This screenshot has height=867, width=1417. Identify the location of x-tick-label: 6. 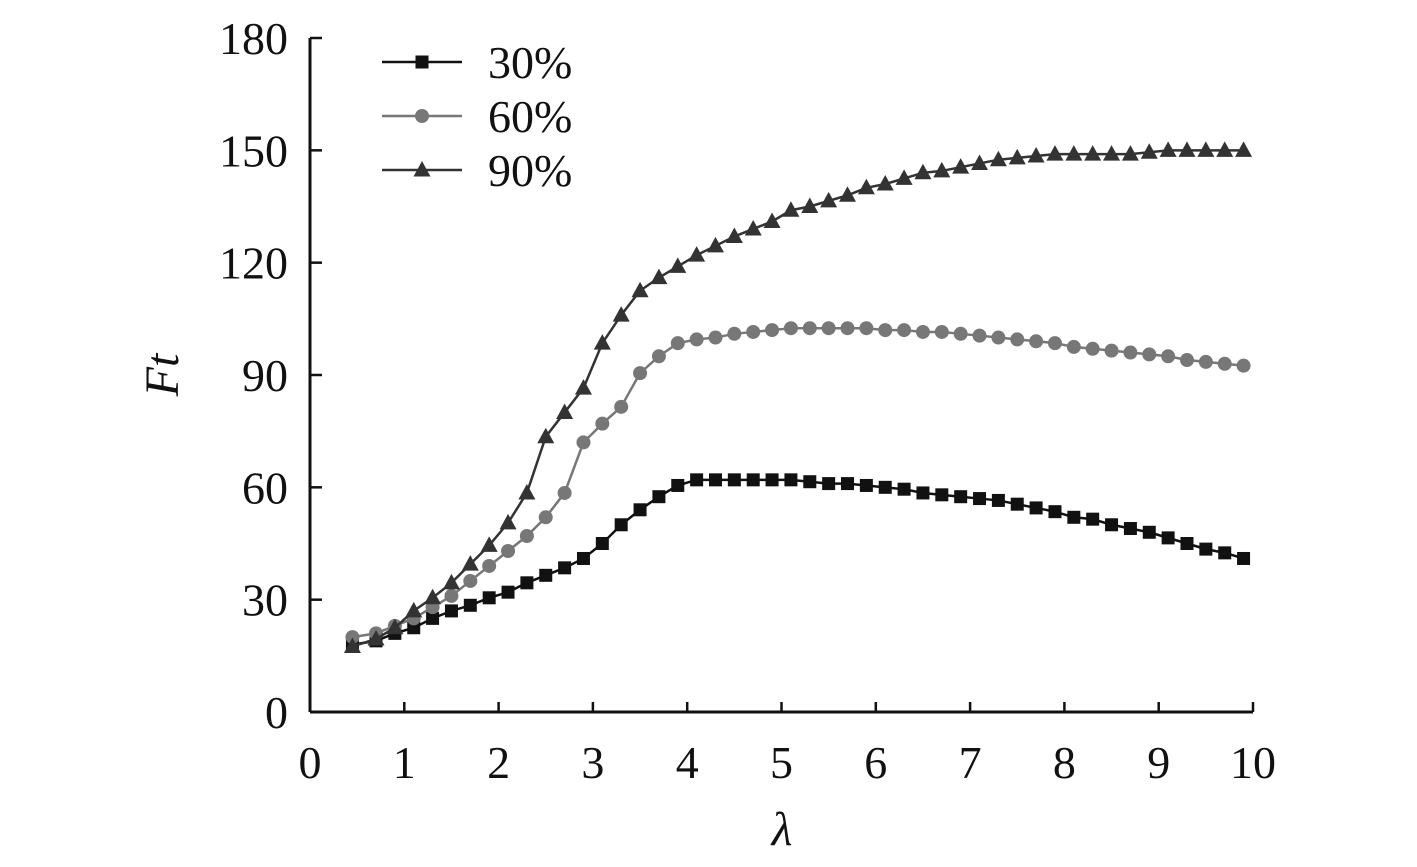
(875, 762).